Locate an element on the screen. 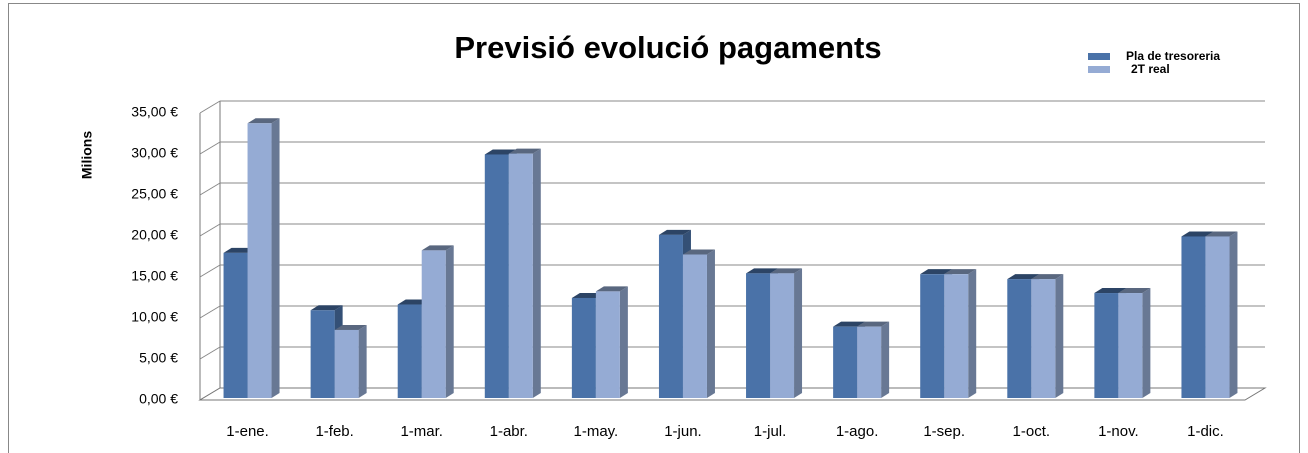  y-tick-label: 30,00 € is located at coordinates (154, 153).